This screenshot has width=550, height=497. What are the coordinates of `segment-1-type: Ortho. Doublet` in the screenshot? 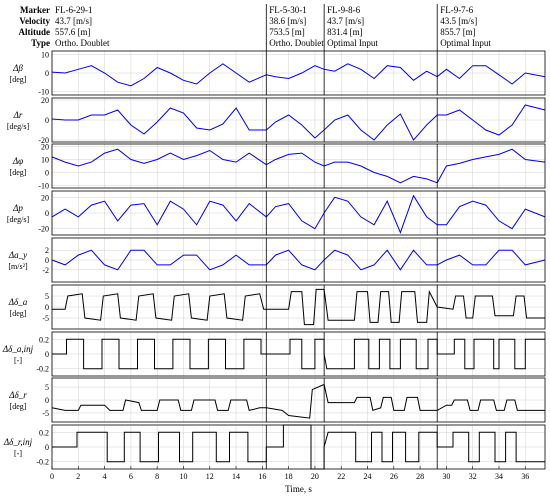 It's located at (82, 43).